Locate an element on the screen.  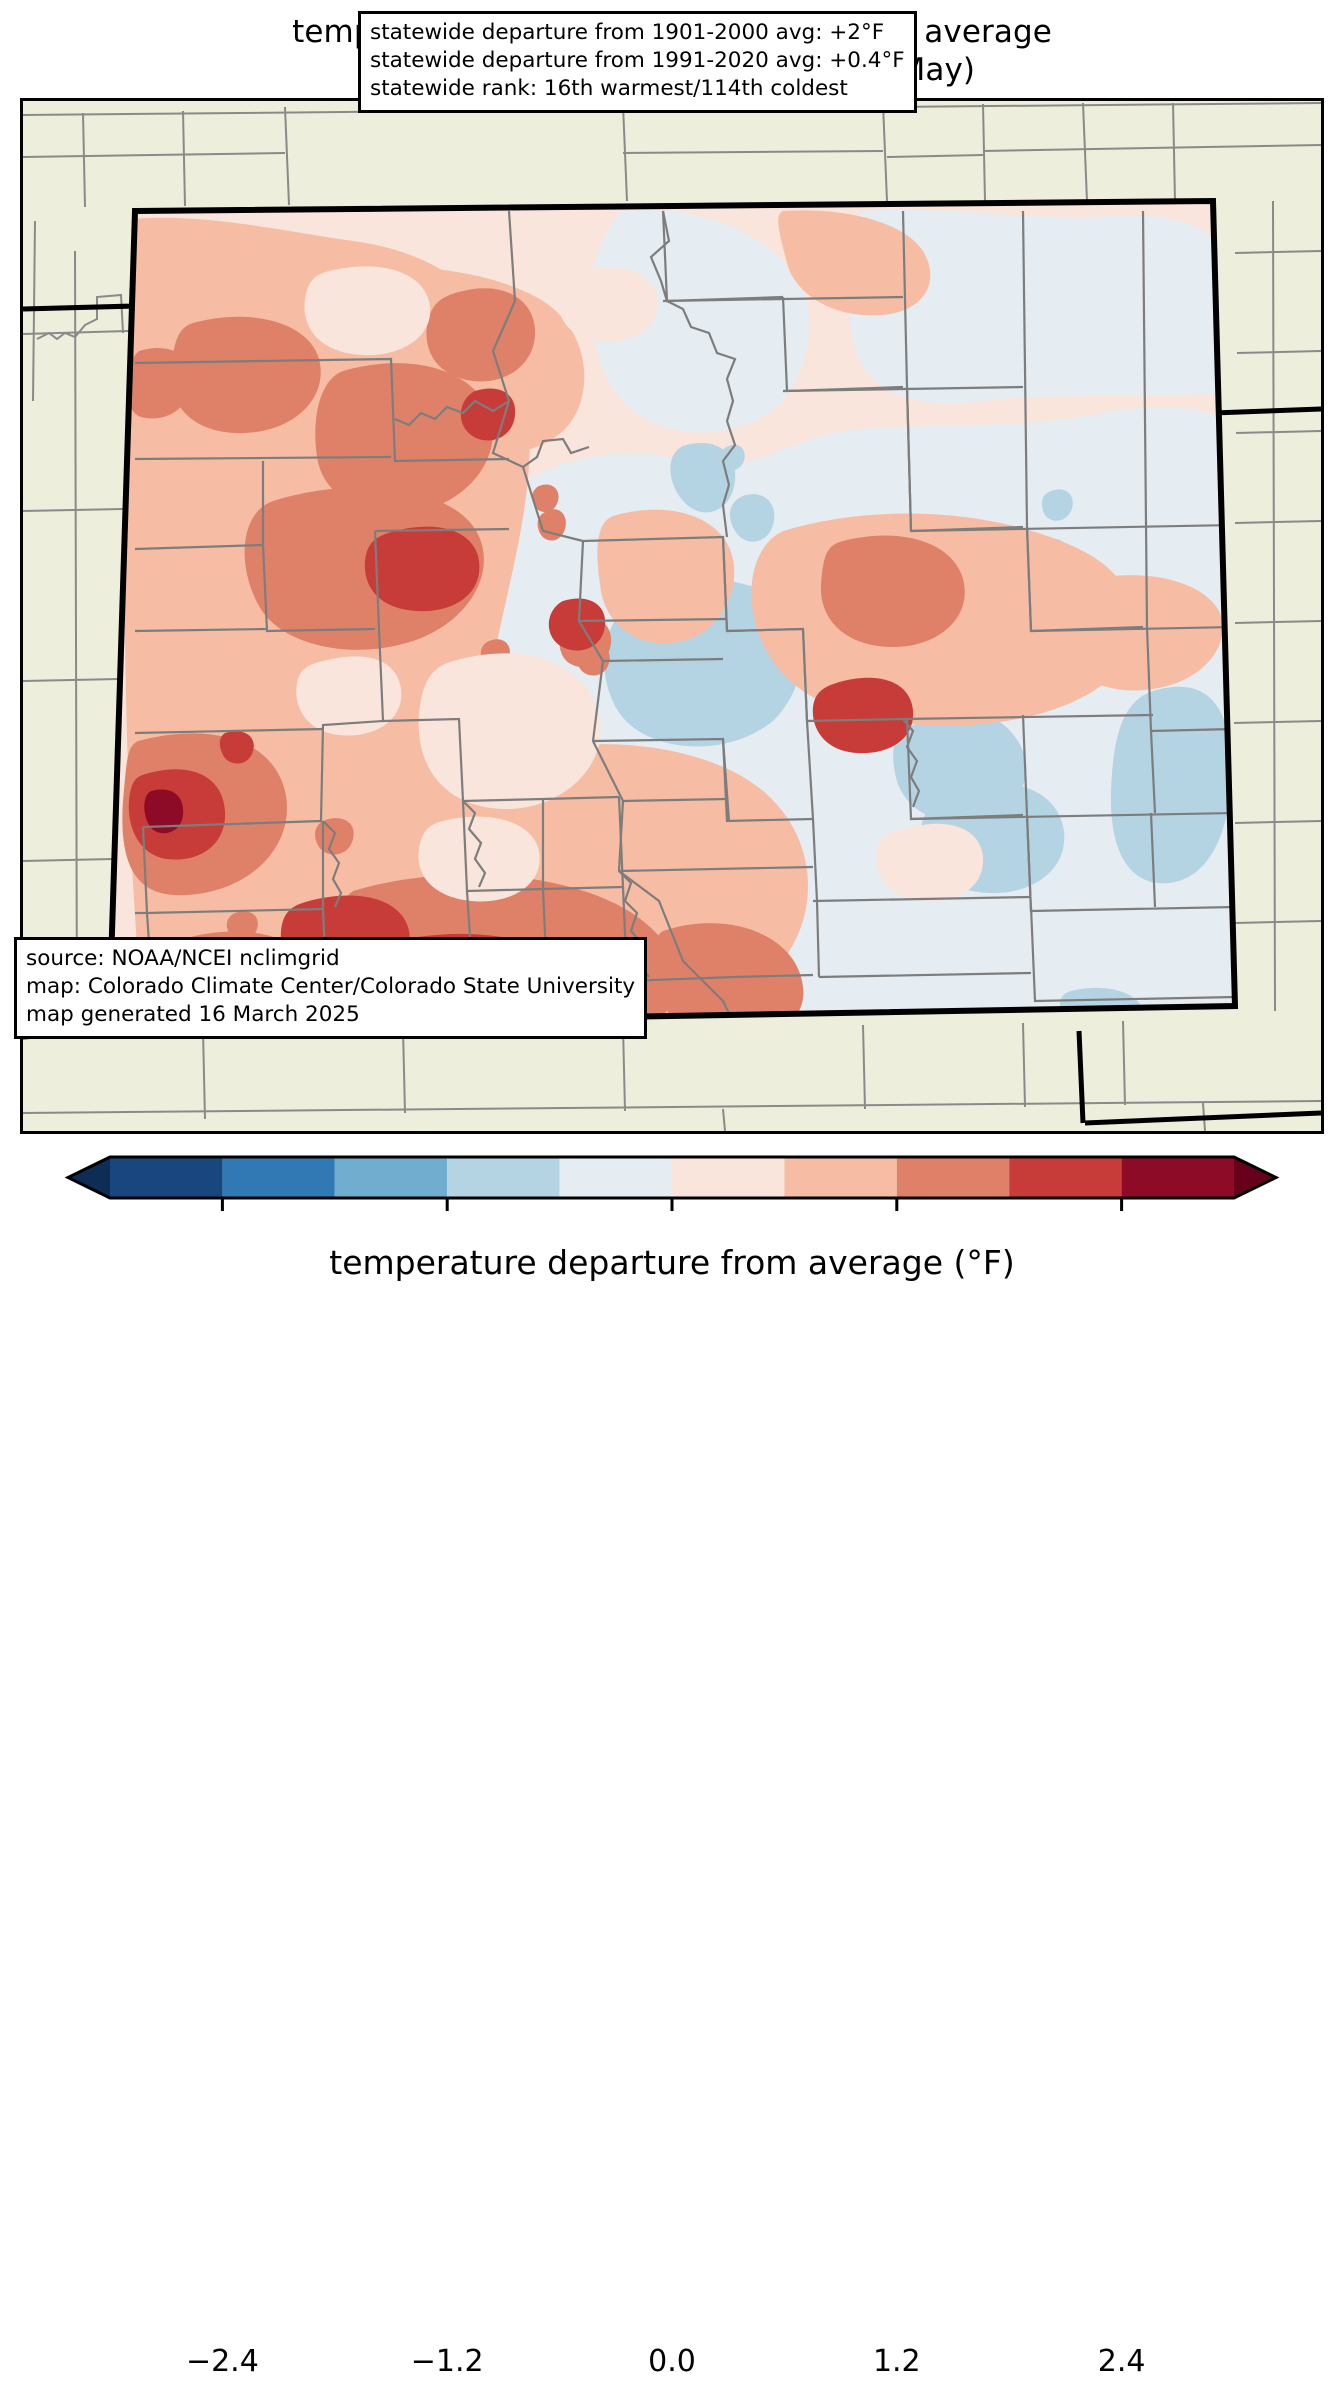
source-line: source: NOAA/NCEI nclimgrid is located at coordinates (183, 958).